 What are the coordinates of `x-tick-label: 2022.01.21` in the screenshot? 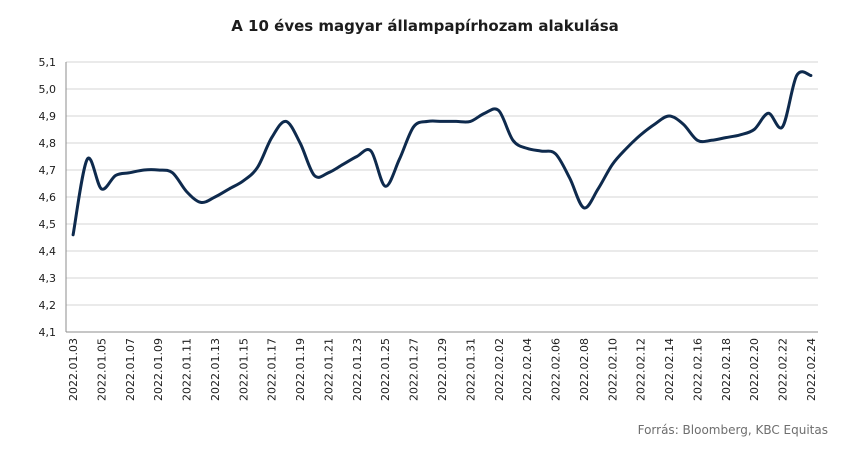 It's located at (328, 369).